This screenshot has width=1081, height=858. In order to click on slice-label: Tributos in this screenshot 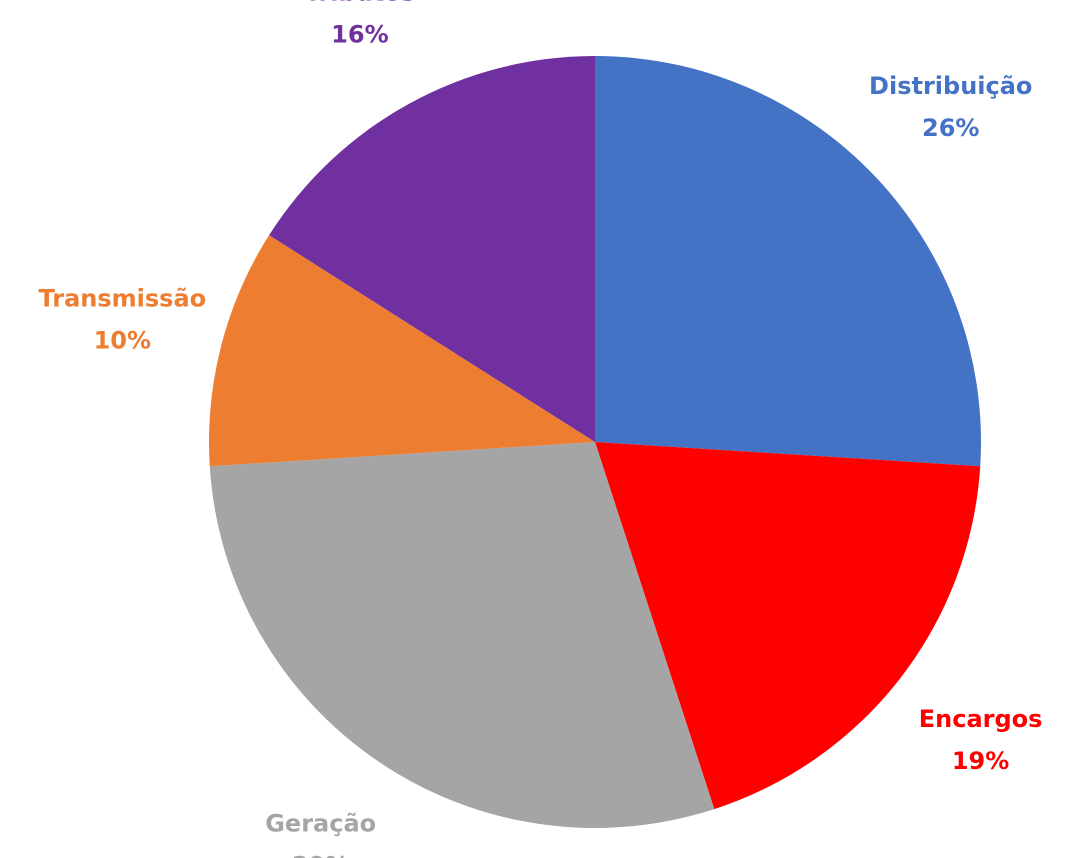, I will do `click(360, 3)`.